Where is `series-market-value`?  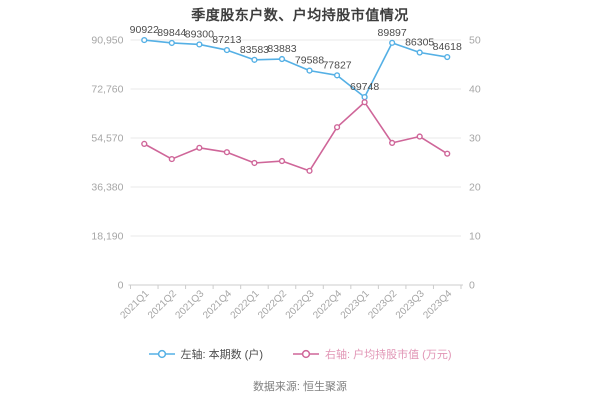
series-market-value is located at coordinates (296, 136).